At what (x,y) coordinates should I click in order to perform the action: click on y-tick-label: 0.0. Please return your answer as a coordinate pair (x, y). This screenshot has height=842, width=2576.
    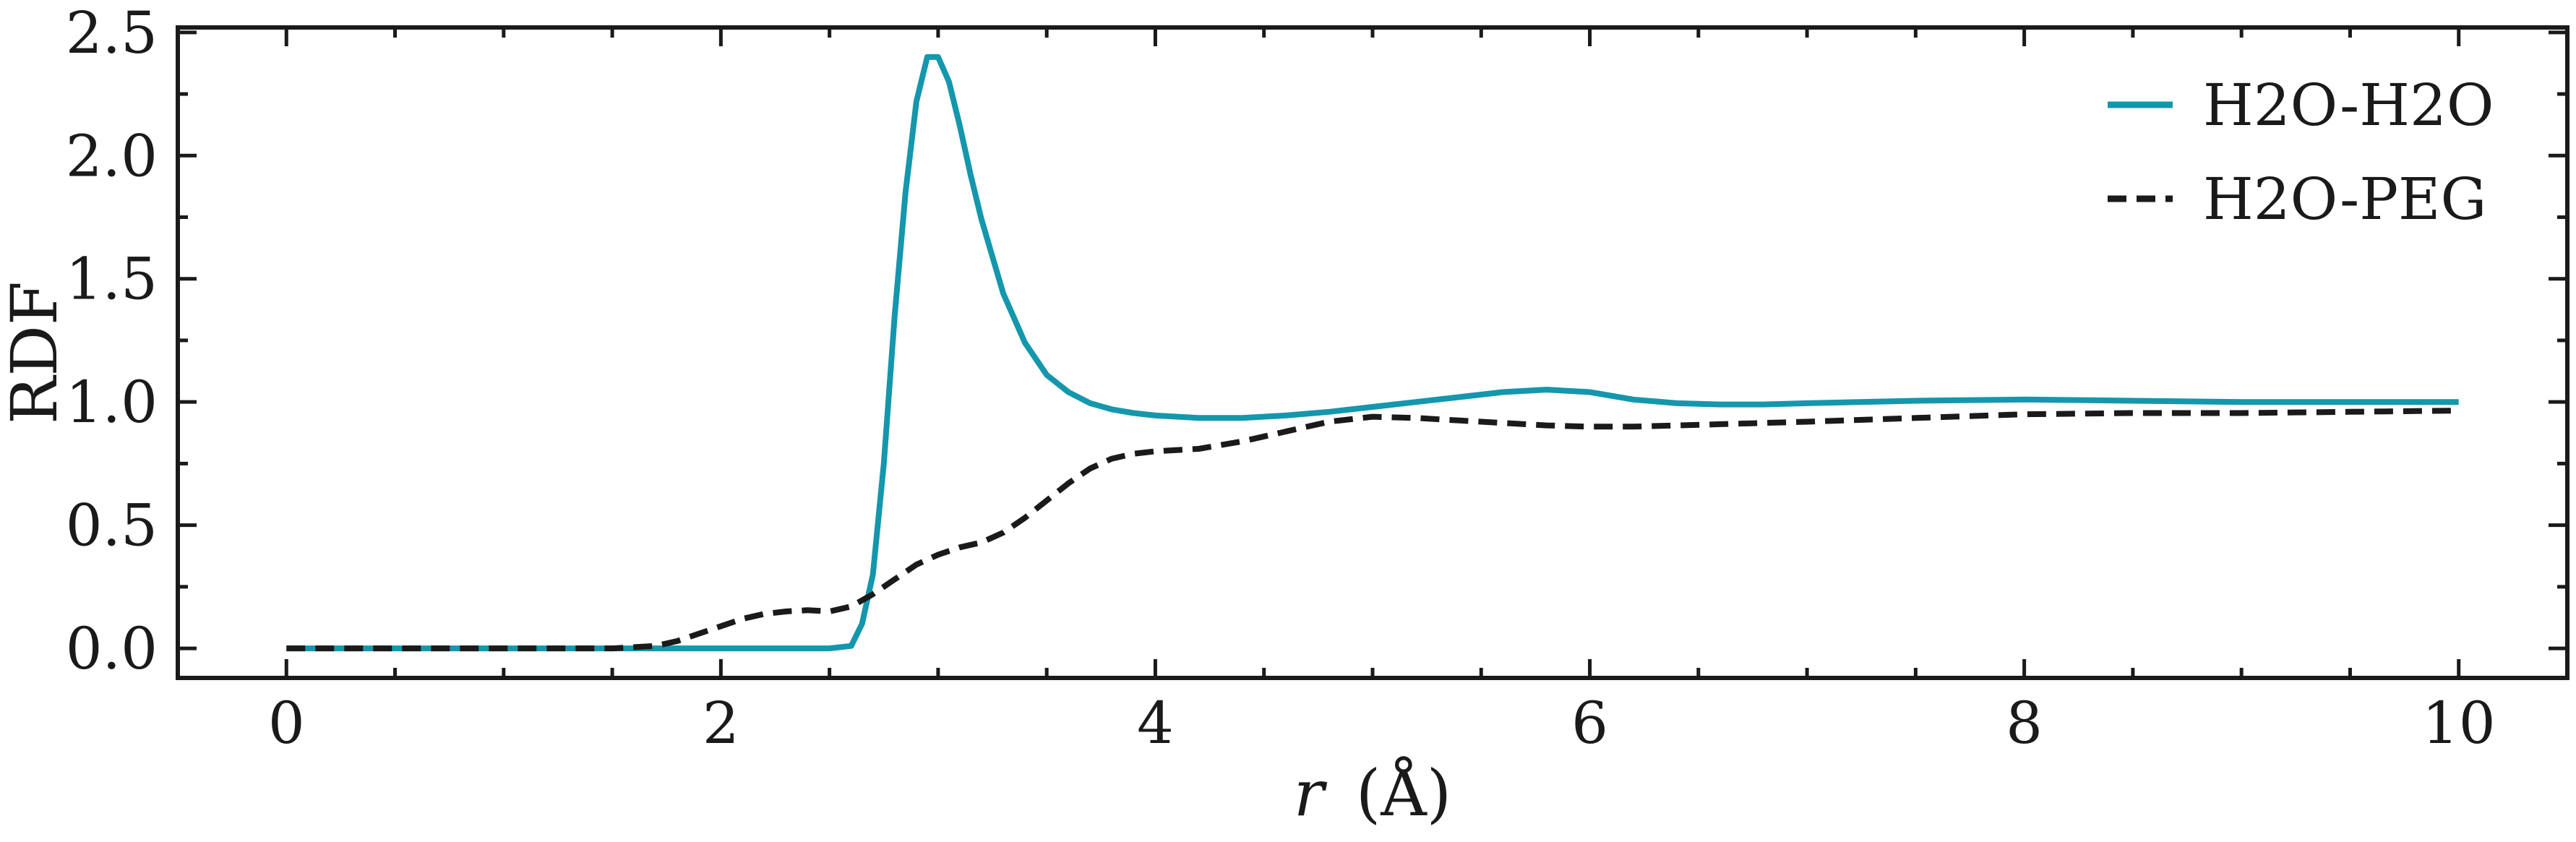
    Looking at the image, I should click on (112, 648).